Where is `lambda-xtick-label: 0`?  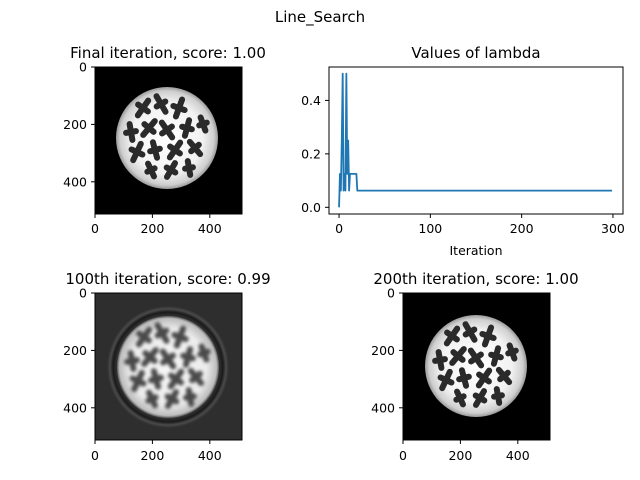 lambda-xtick-label: 0 is located at coordinates (339, 228).